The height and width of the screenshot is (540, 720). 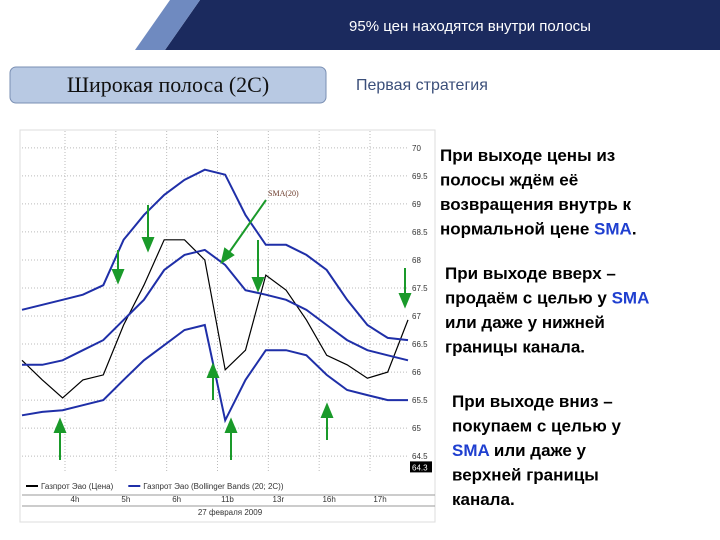 What do you see at coordinates (416, 428) in the screenshot?
I see `y-tick-label: 65` at bounding box center [416, 428].